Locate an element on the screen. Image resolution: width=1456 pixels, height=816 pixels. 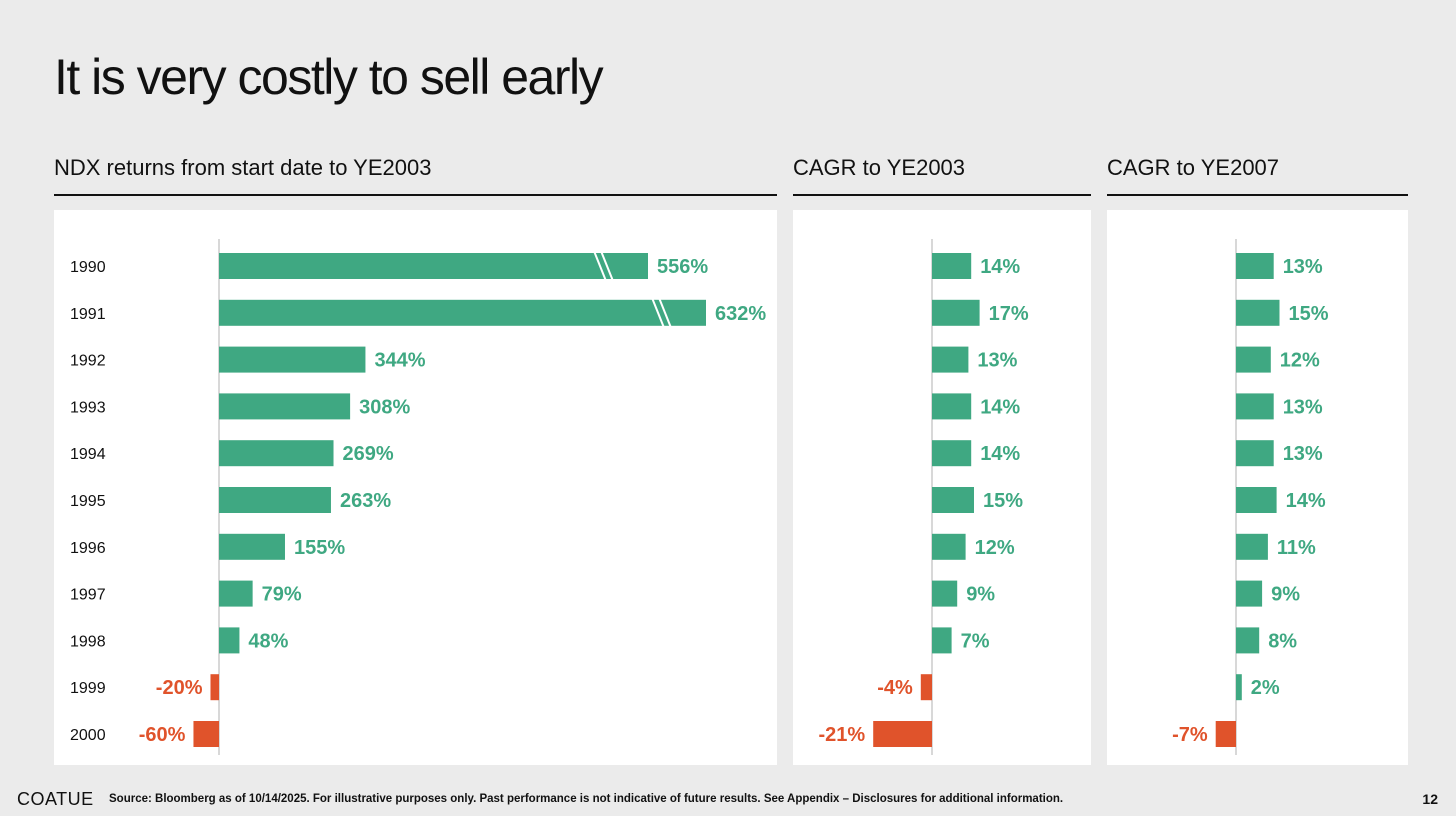
data-label-1990: 14% is located at coordinates (1000, 267).